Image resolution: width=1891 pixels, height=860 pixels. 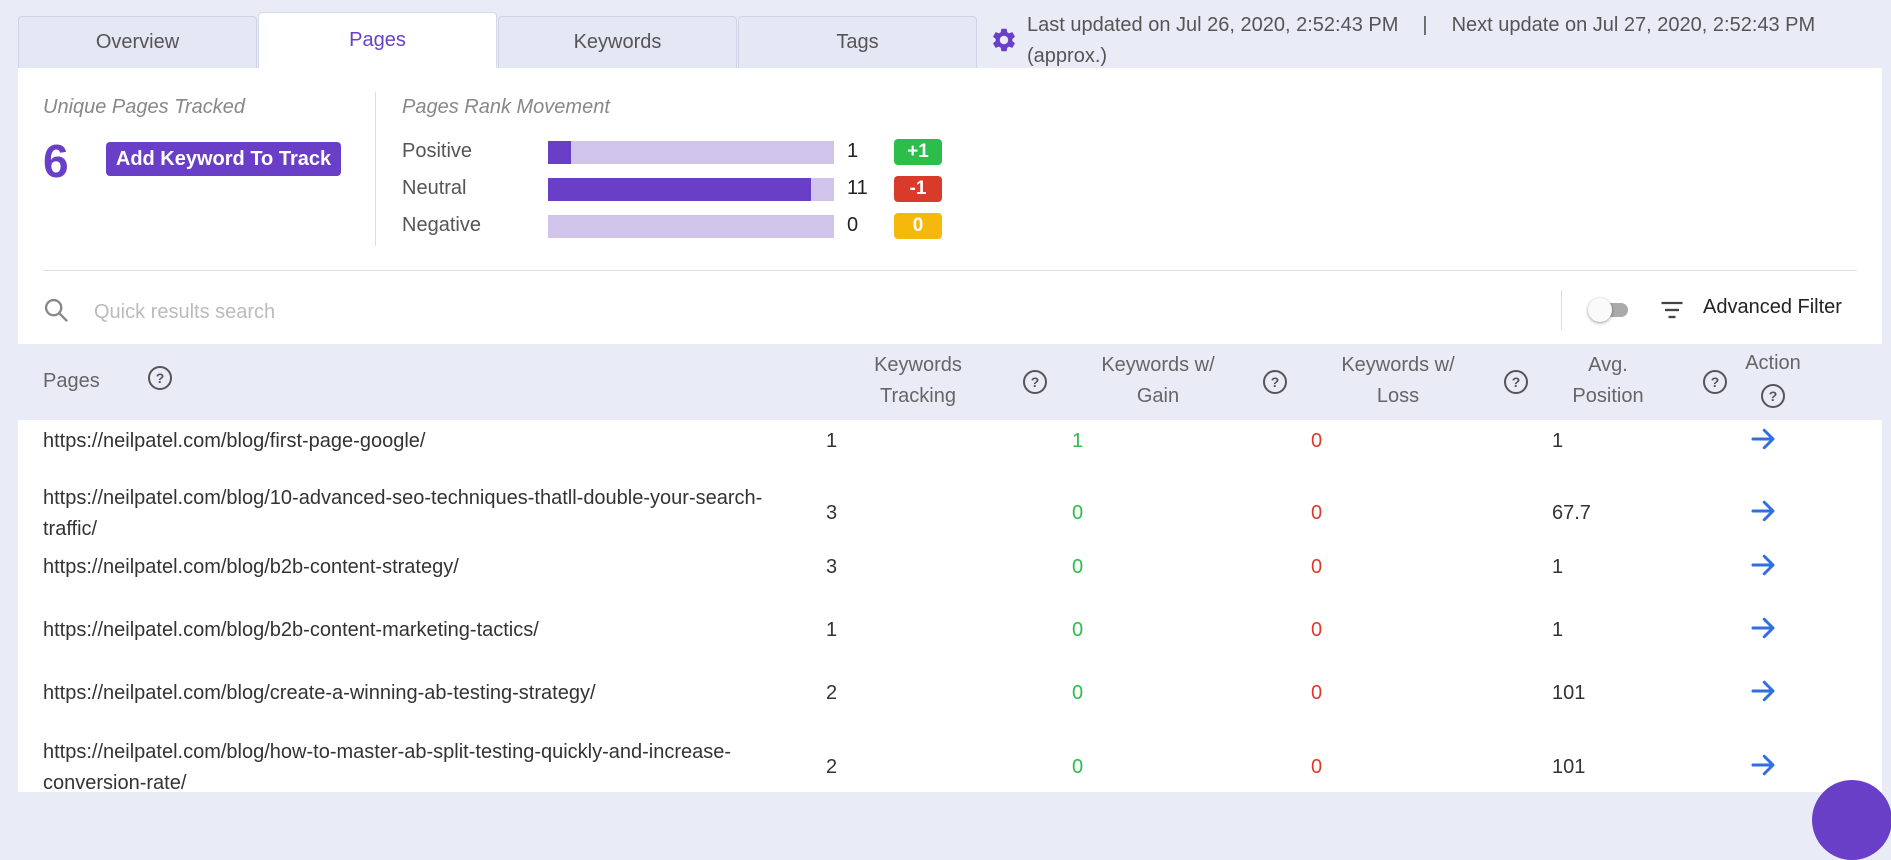 I want to click on add-keyword-button: Add Keyword To Track, so click(x=223, y=159).